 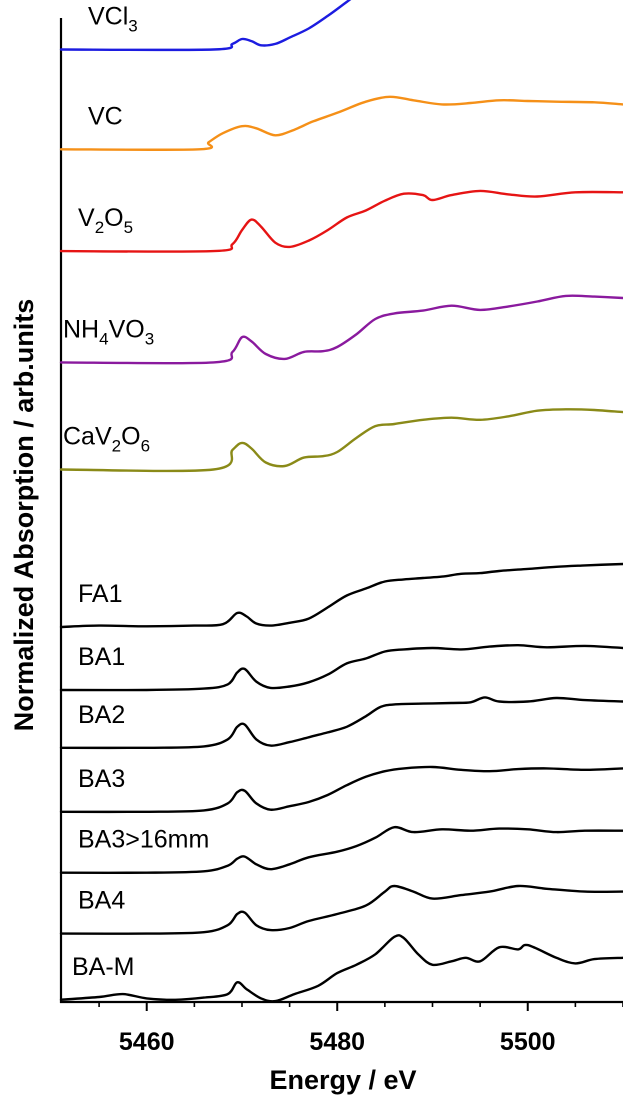 I want to click on y-axis-title: Normalized Absorption / arb.units, so click(x=24, y=515).